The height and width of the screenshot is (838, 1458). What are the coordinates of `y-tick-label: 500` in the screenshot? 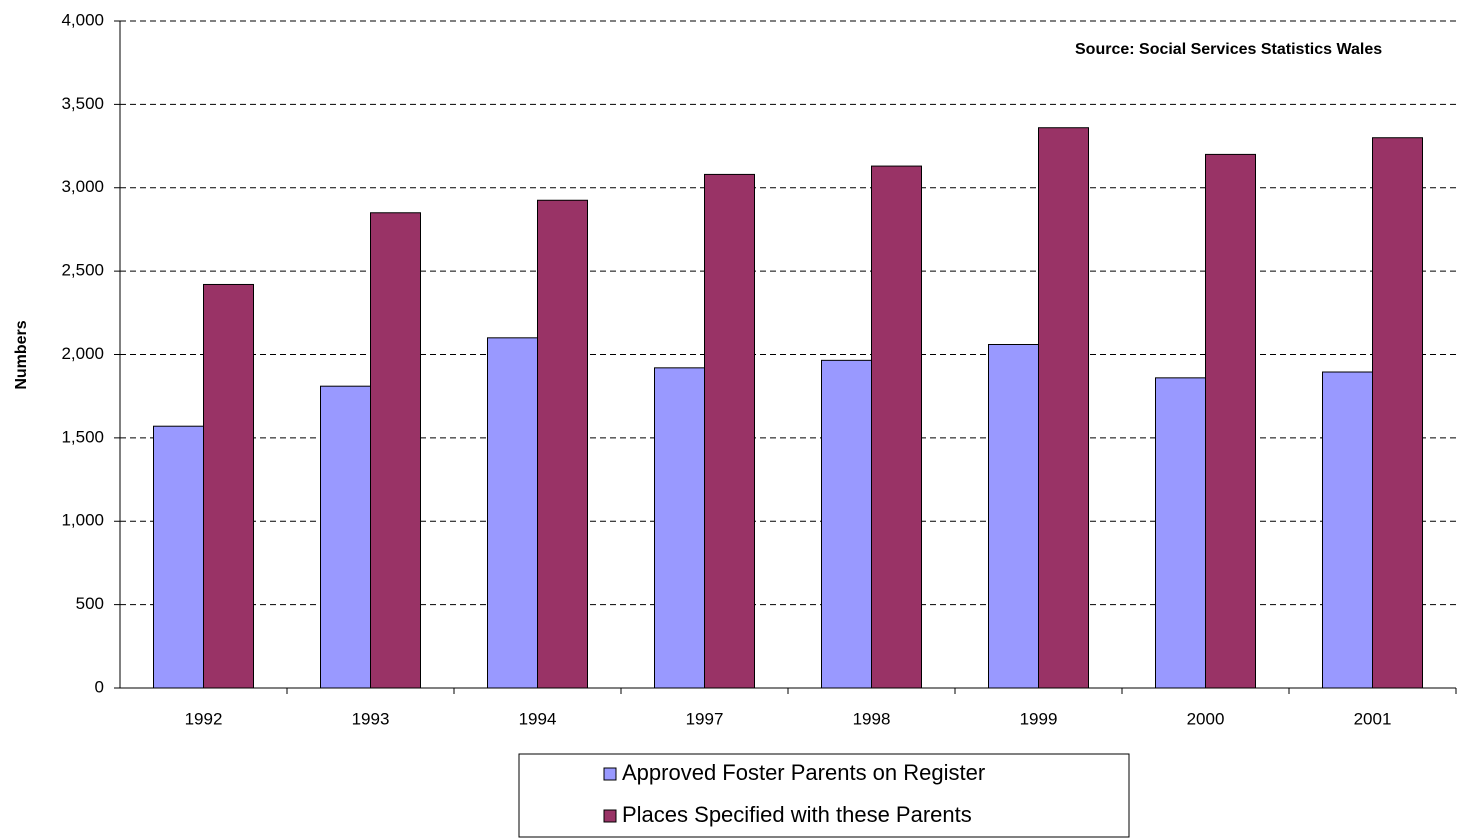 It's located at (90, 603).